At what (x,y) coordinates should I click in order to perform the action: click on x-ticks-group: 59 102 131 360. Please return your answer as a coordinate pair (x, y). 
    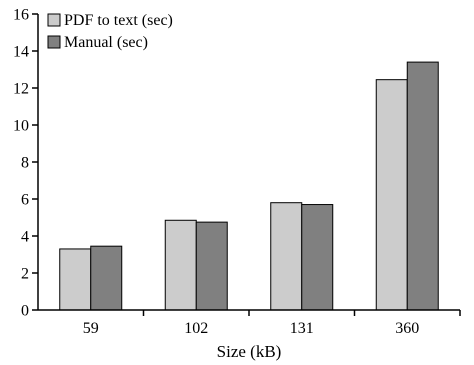
    Looking at the image, I should click on (272, 323).